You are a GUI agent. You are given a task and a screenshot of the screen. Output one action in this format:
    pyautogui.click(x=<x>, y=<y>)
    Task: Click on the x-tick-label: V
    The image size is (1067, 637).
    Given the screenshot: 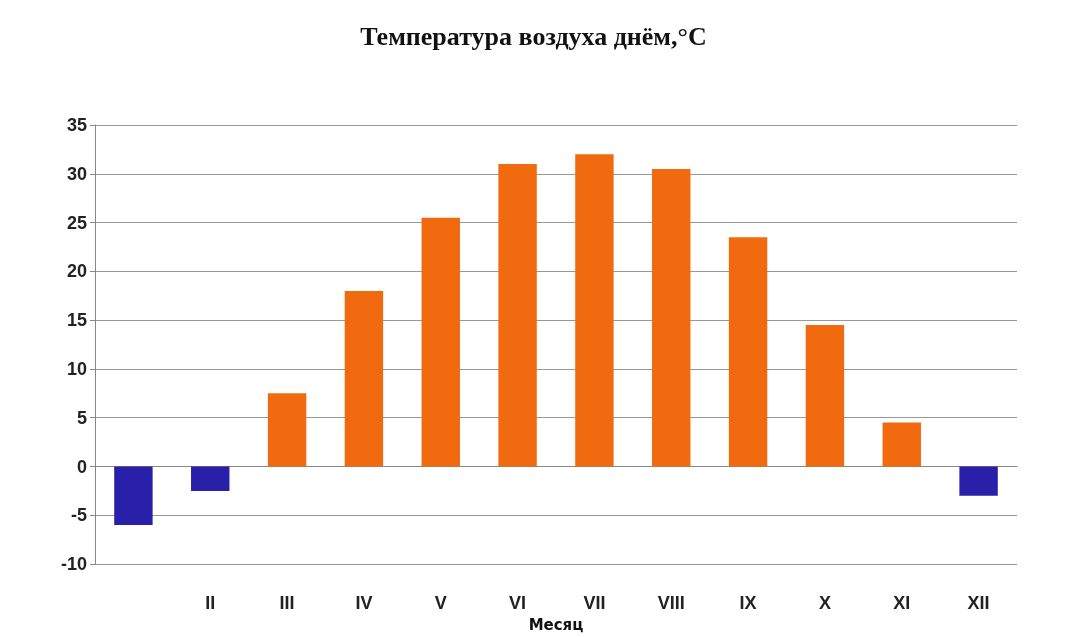 What is the action you would take?
    pyautogui.click(x=440, y=603)
    